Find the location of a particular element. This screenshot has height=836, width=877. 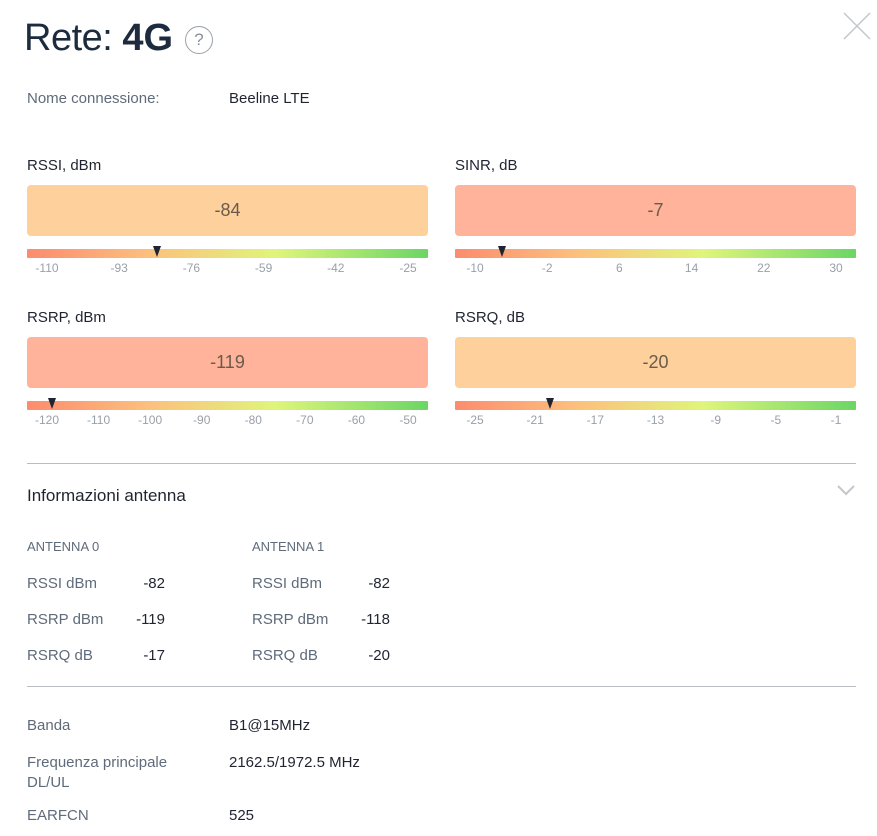

rsrq-label: RSRQ, dB is located at coordinates (490, 317).